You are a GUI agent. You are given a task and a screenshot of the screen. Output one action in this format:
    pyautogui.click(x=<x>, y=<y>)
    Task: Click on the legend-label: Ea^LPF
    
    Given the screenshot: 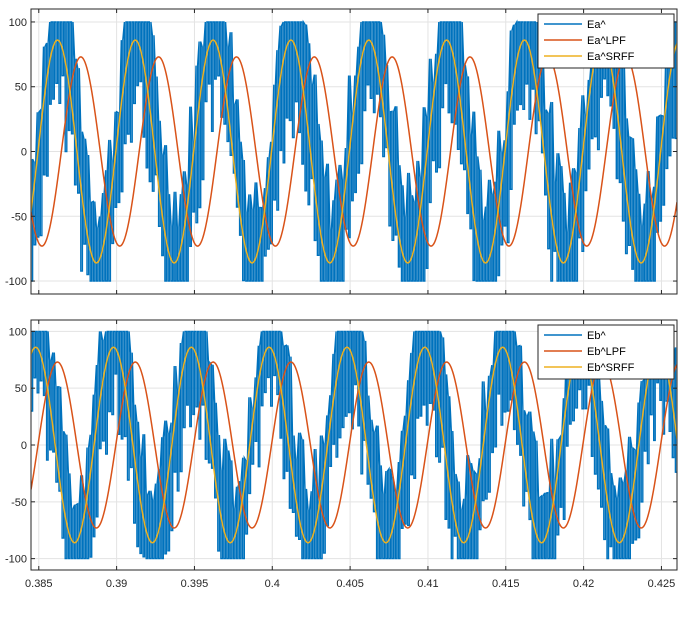 What is the action you would take?
    pyautogui.click(x=606, y=41)
    